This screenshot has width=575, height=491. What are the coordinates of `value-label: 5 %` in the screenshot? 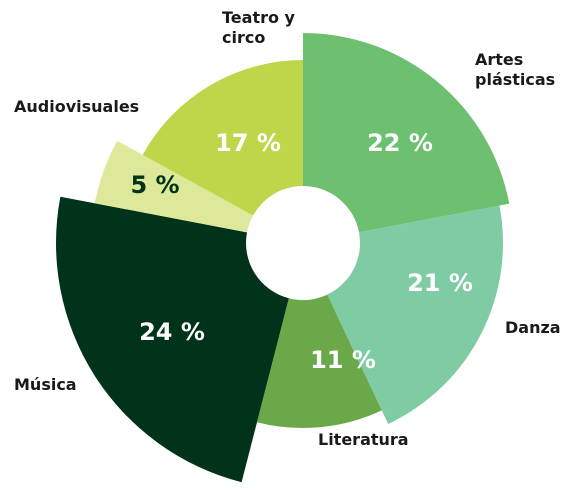 It's located at (155, 185).